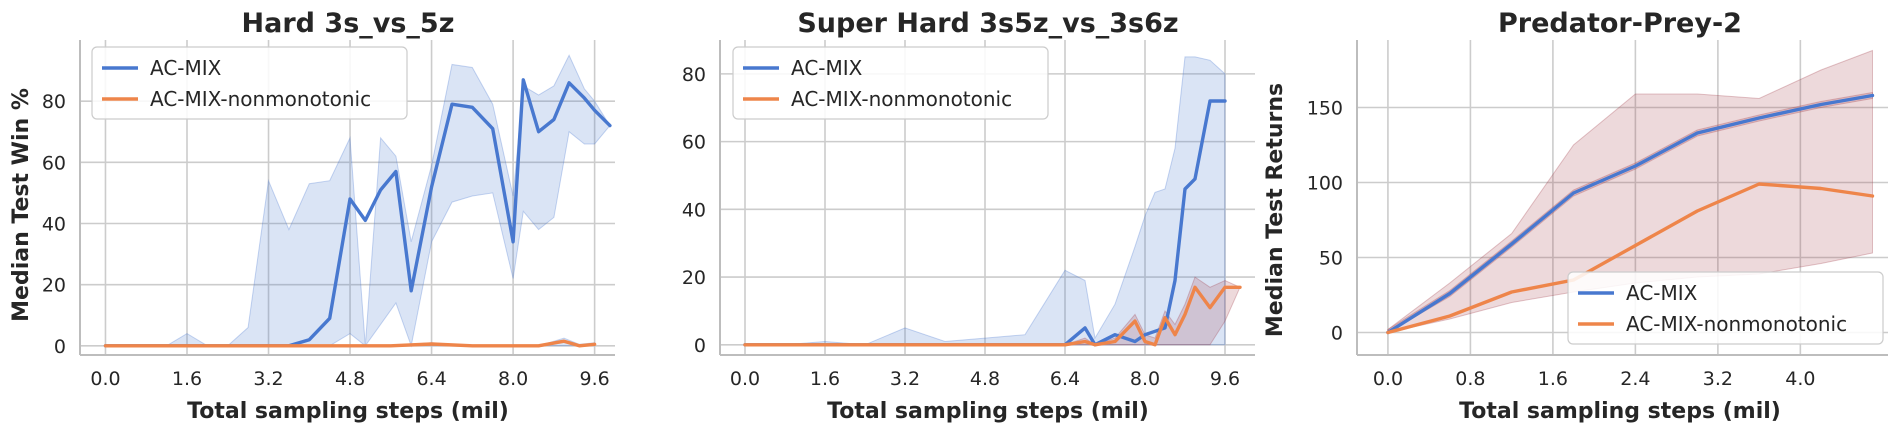  I want to click on confidence-band, so click(1630, 212).